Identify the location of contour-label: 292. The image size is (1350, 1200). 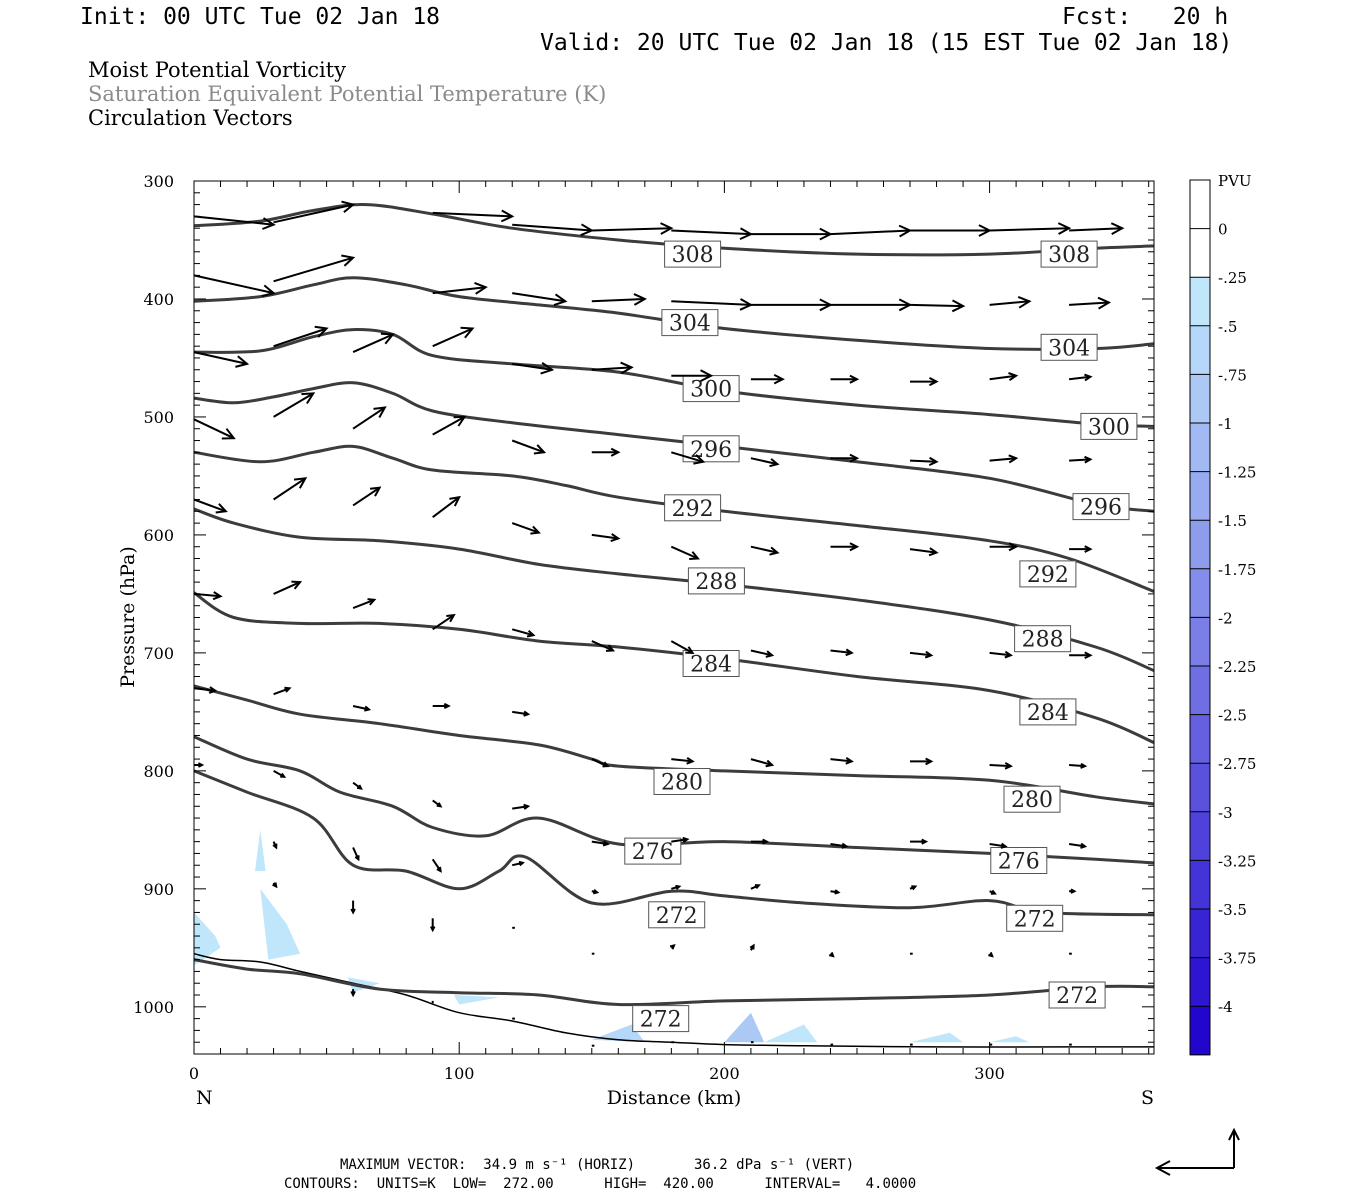
(693, 509).